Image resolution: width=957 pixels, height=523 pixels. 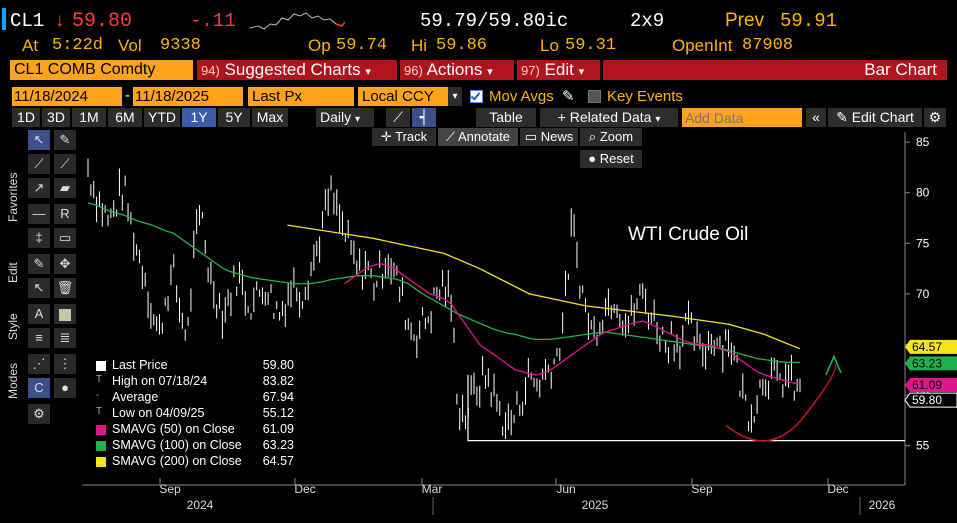 I want to click on select-plus-icon: ↖, so click(x=39, y=288).